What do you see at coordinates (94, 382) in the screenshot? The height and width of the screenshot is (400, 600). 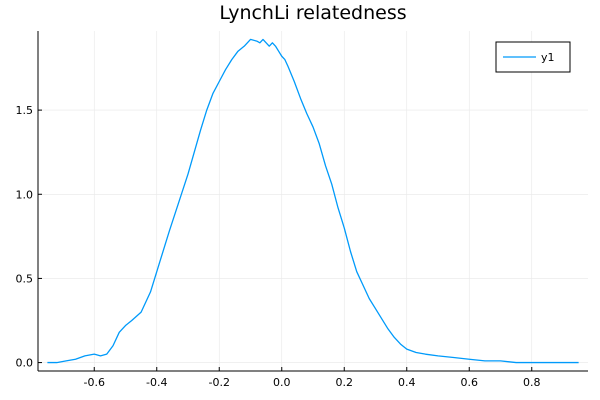 I see `x-tick-label: -0.6` at bounding box center [94, 382].